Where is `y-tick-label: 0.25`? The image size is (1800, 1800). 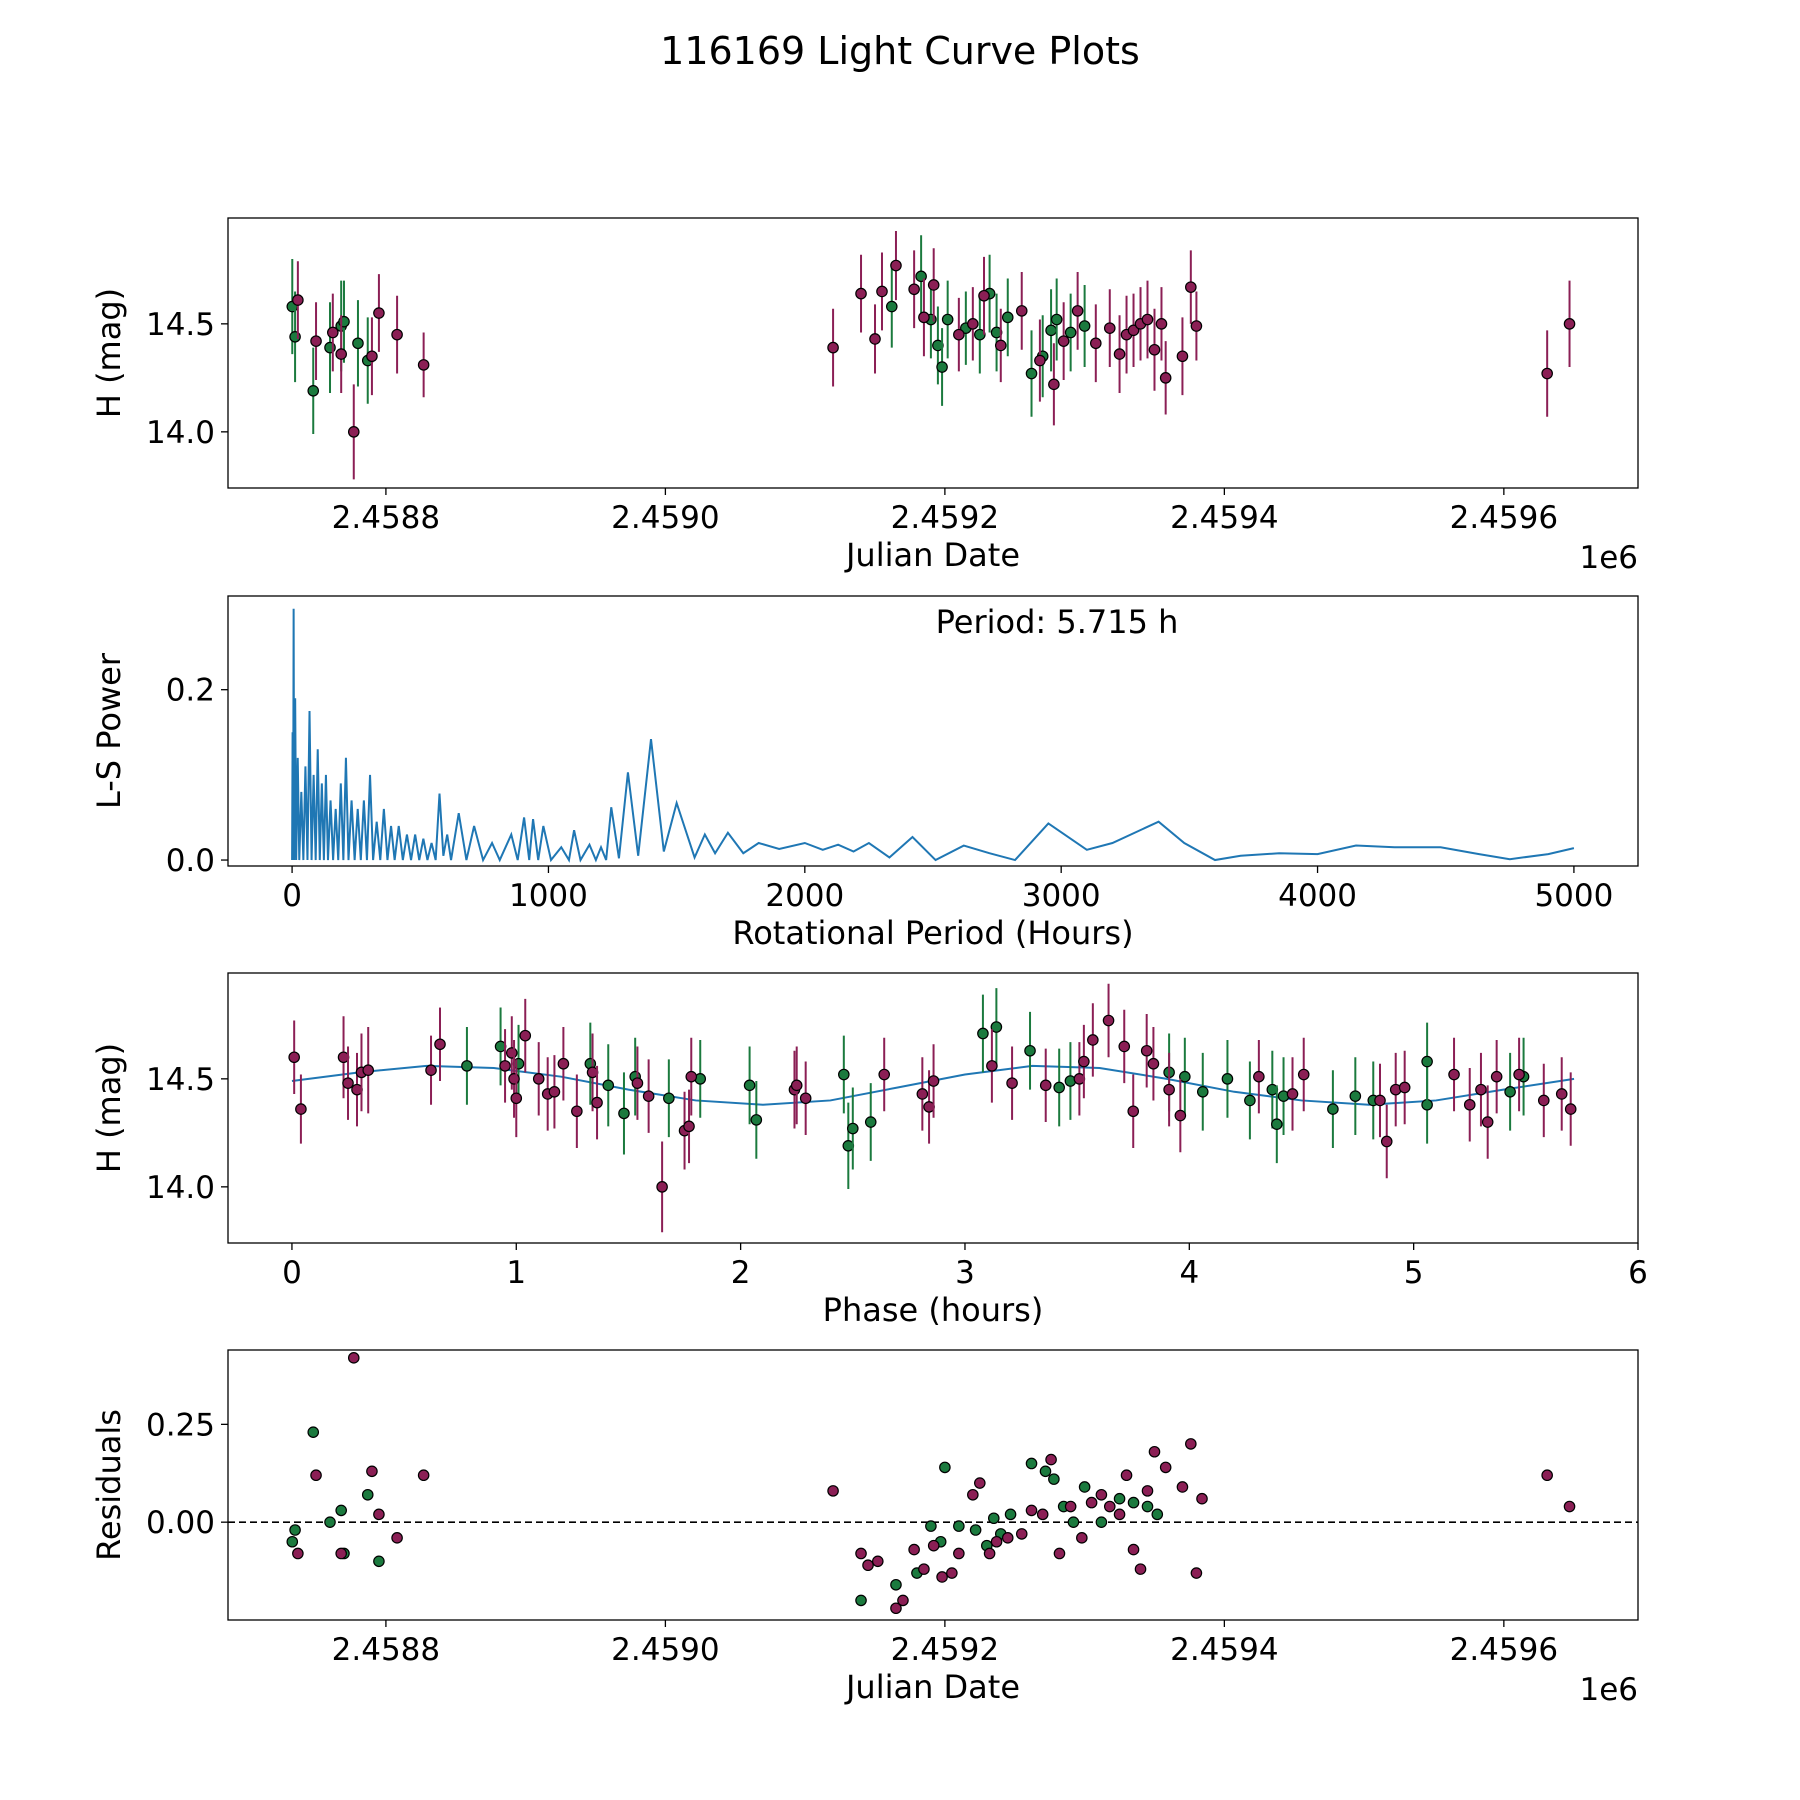
y-tick-label: 0.25 is located at coordinates (180, 1425).